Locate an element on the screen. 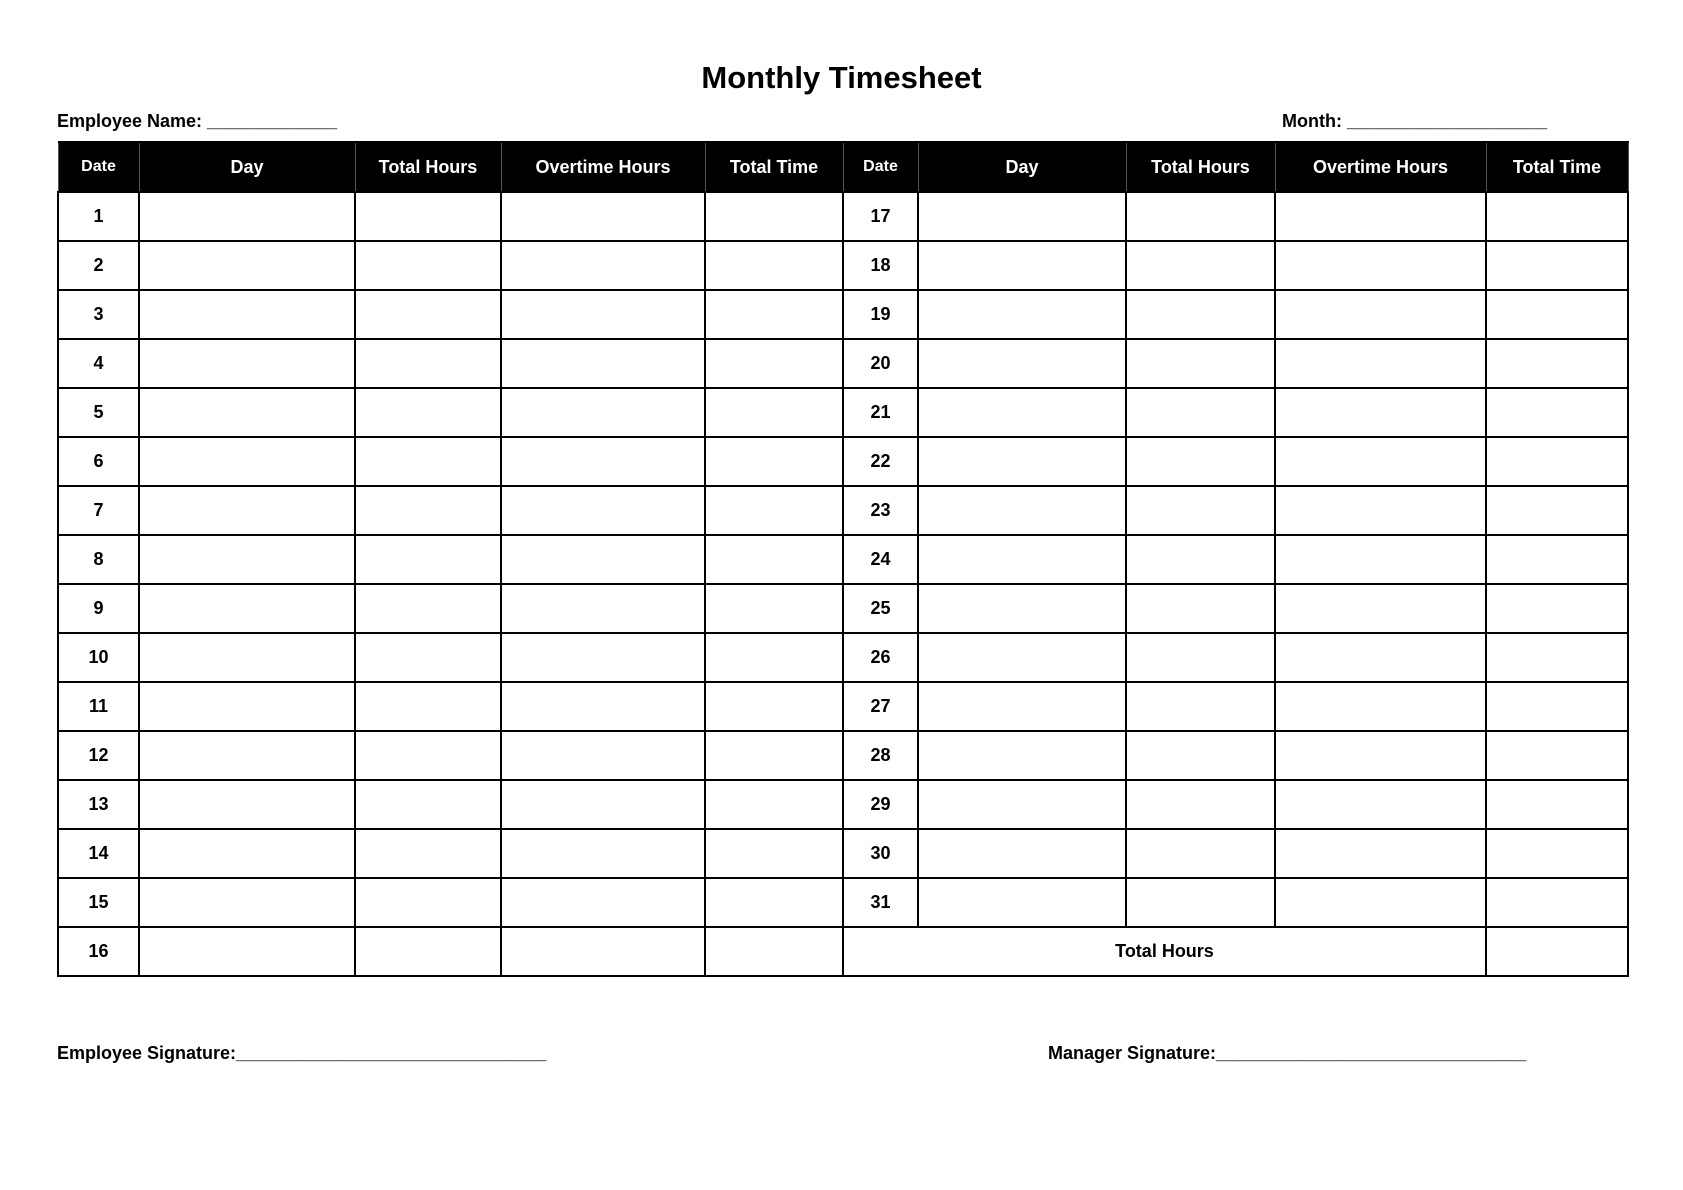  total-hours-value is located at coordinates (1557, 951).